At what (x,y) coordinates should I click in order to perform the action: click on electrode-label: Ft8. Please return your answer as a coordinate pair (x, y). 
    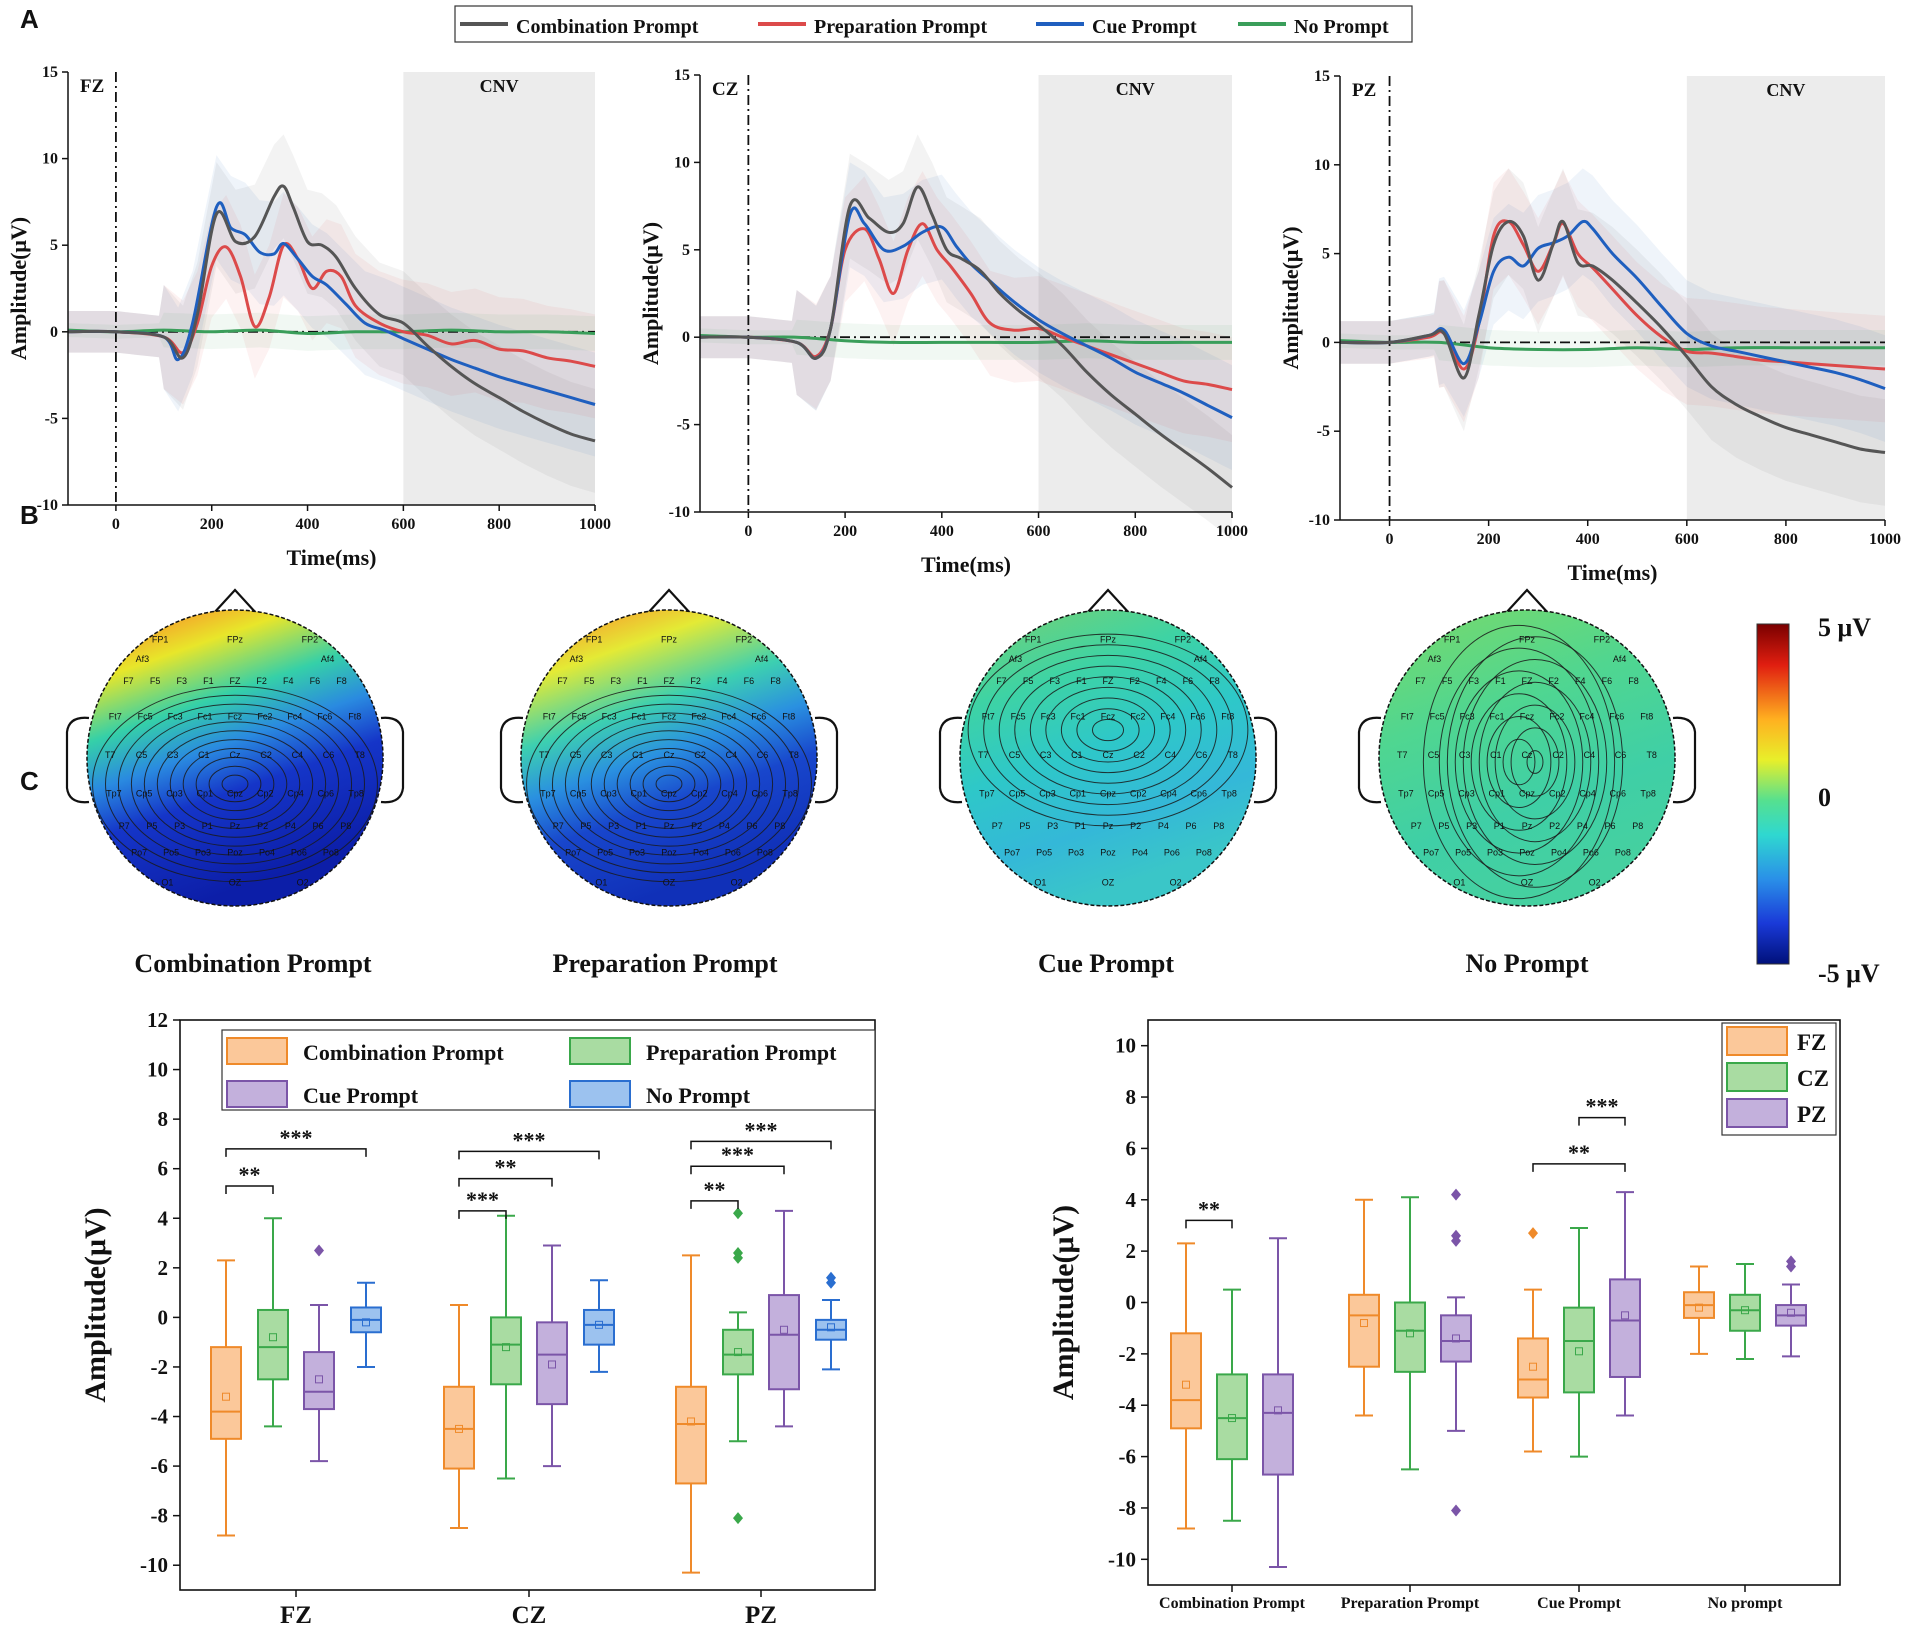
    Looking at the image, I should click on (1646, 717).